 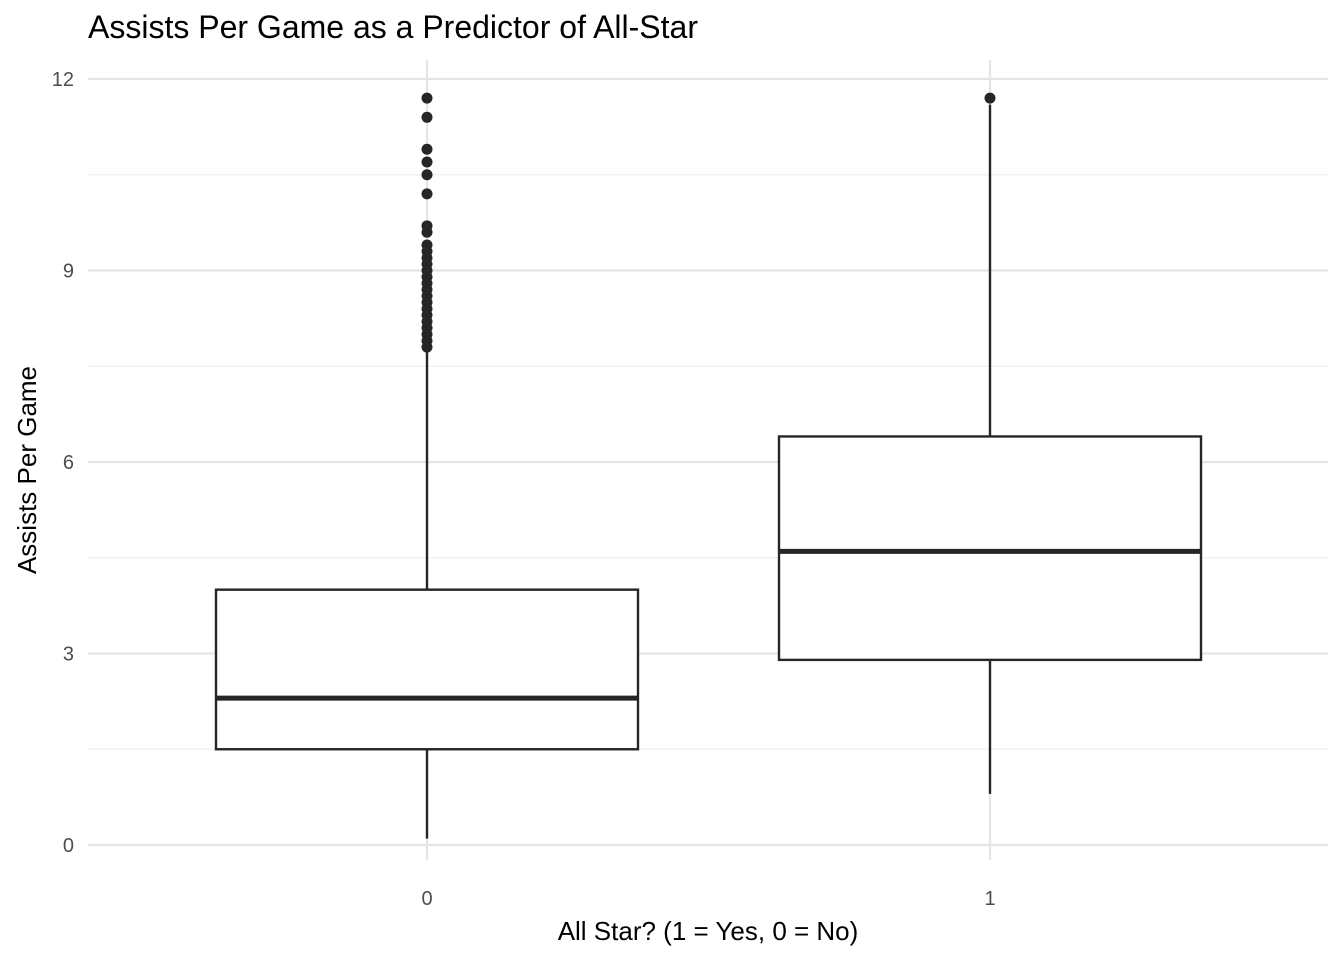 I want to click on x-tick-label: 0, so click(x=426, y=899).